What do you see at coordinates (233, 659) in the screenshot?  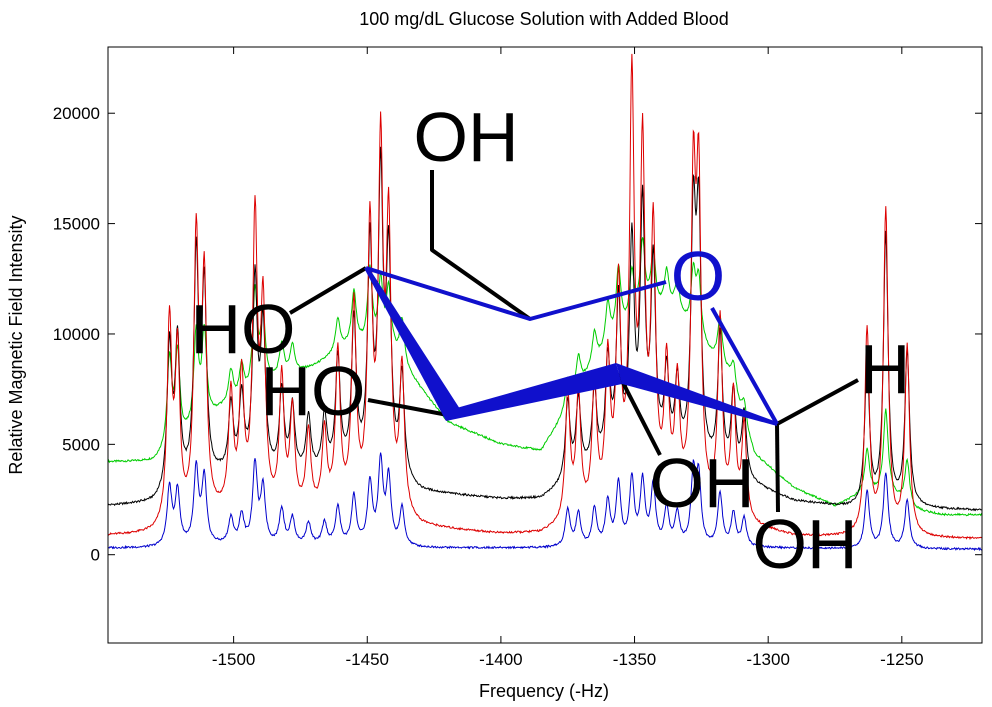 I see `x-tick-label: -1500` at bounding box center [233, 659].